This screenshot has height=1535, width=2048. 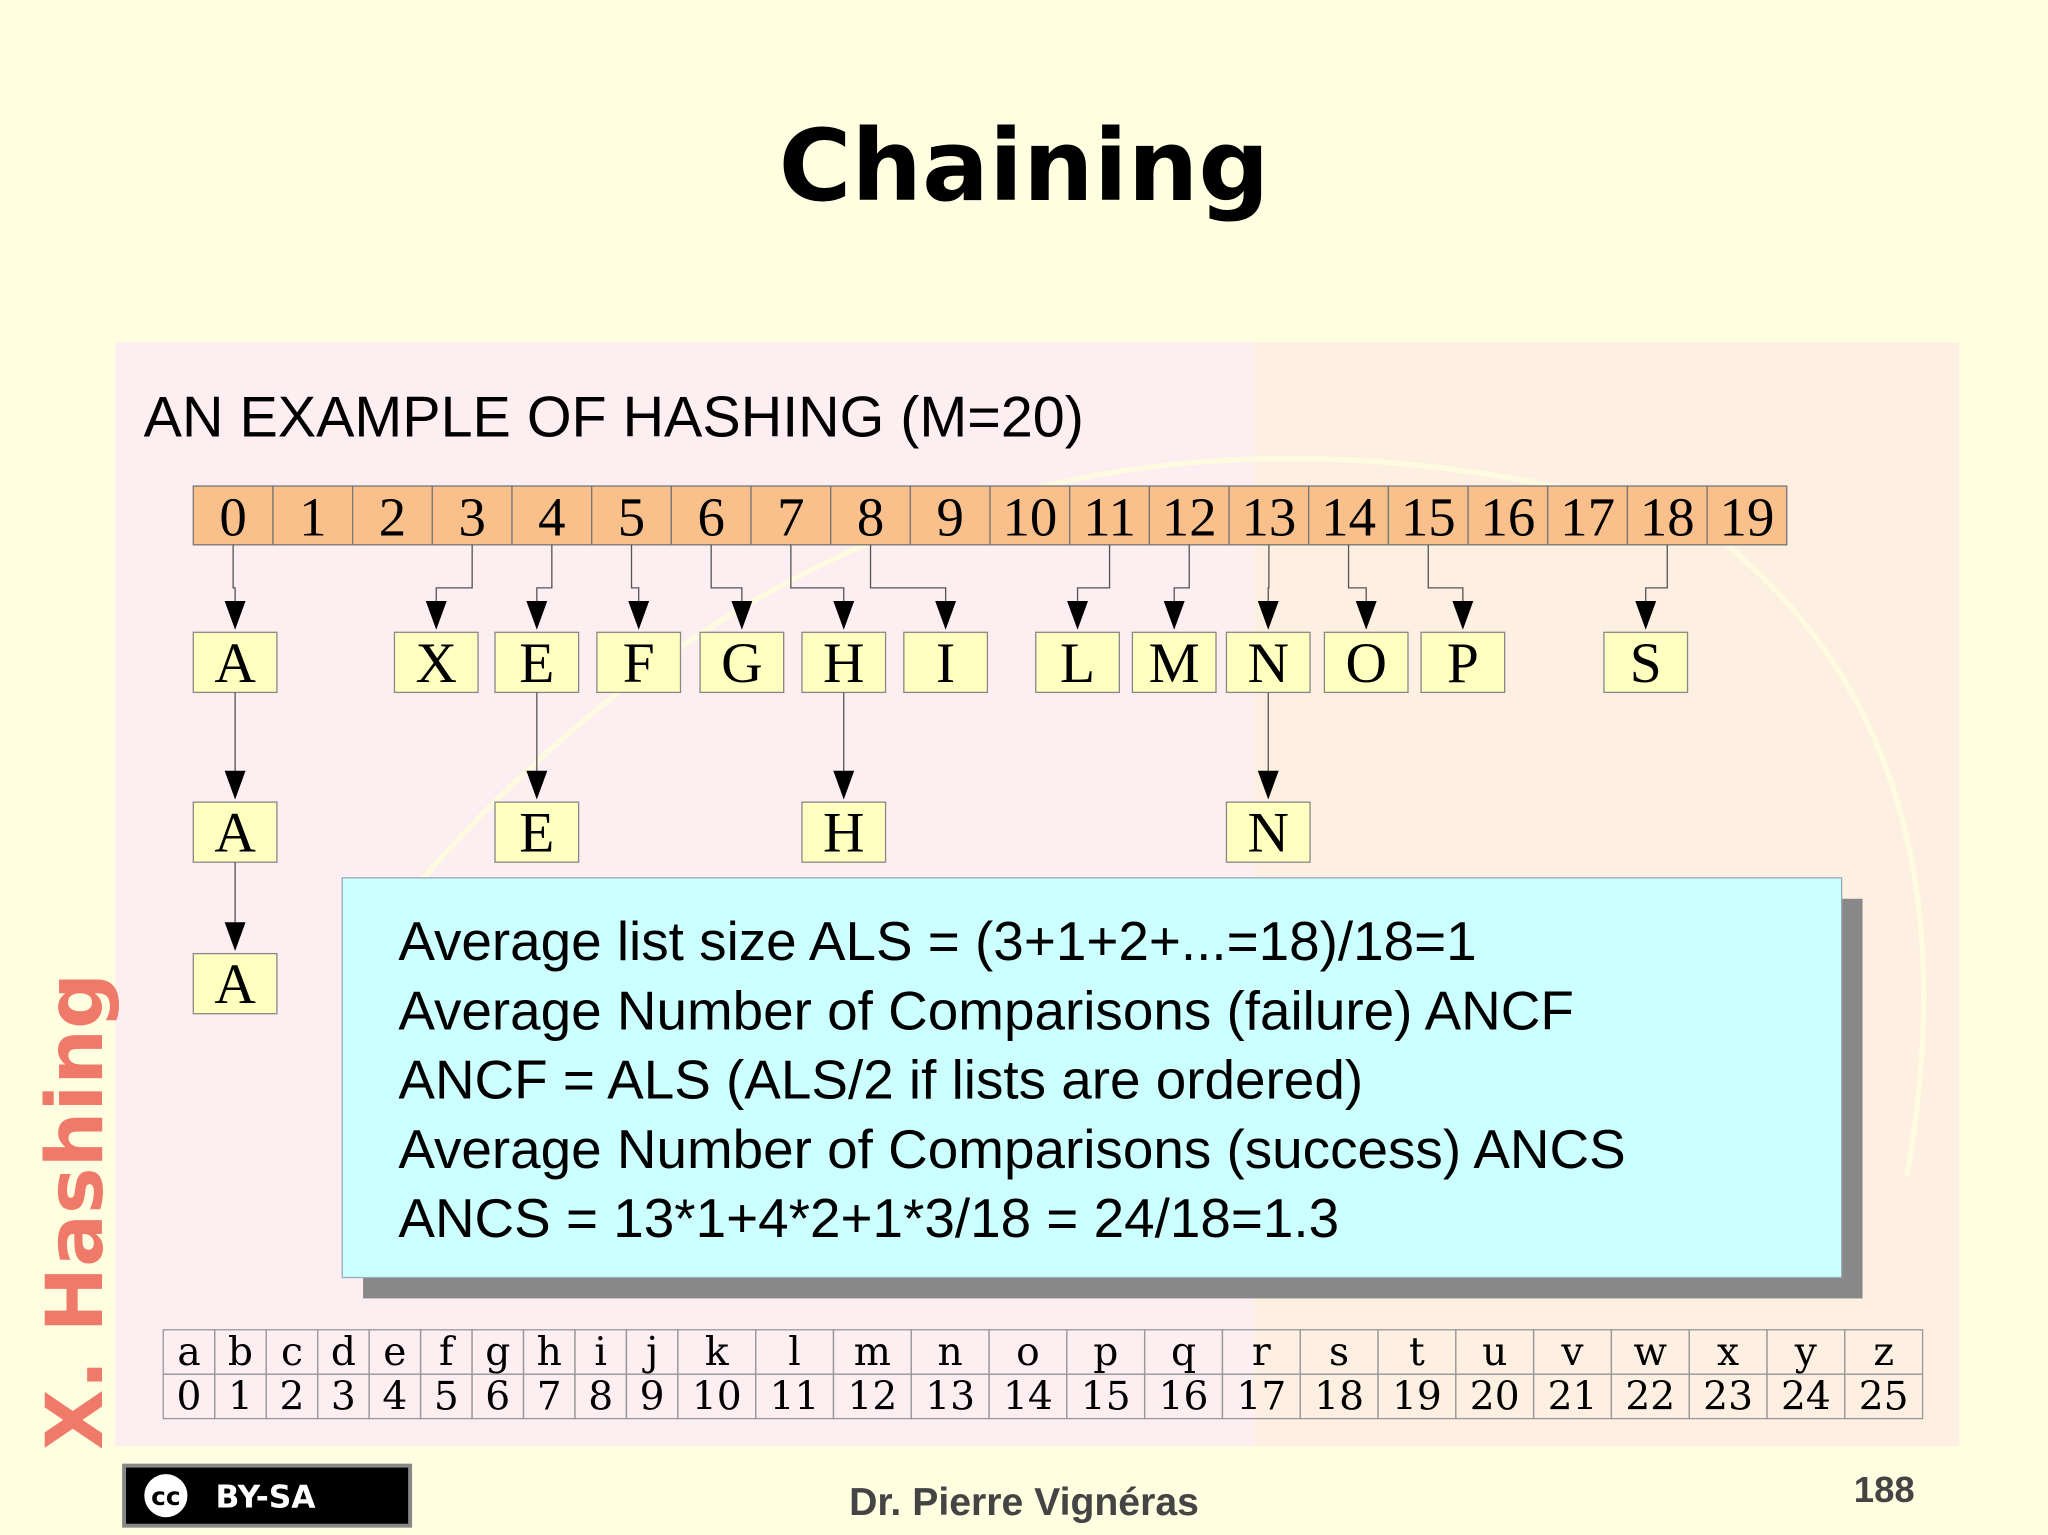 I want to click on slot-label: 7, so click(x=790, y=517).